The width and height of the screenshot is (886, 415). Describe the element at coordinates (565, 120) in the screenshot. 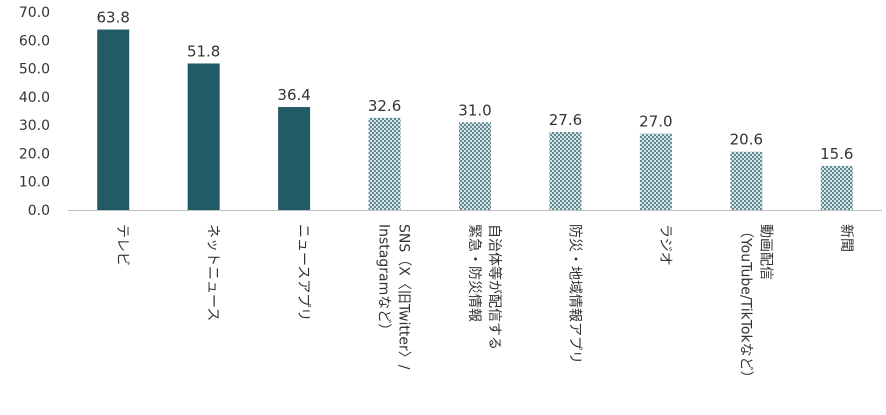

I see `data-label: 27.6` at that location.